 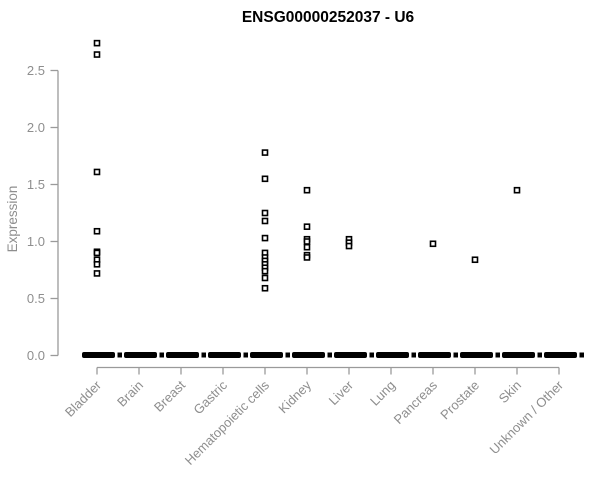 What do you see at coordinates (119, 355) in the screenshot?
I see `zero-bar-dash-bladder` at bounding box center [119, 355].